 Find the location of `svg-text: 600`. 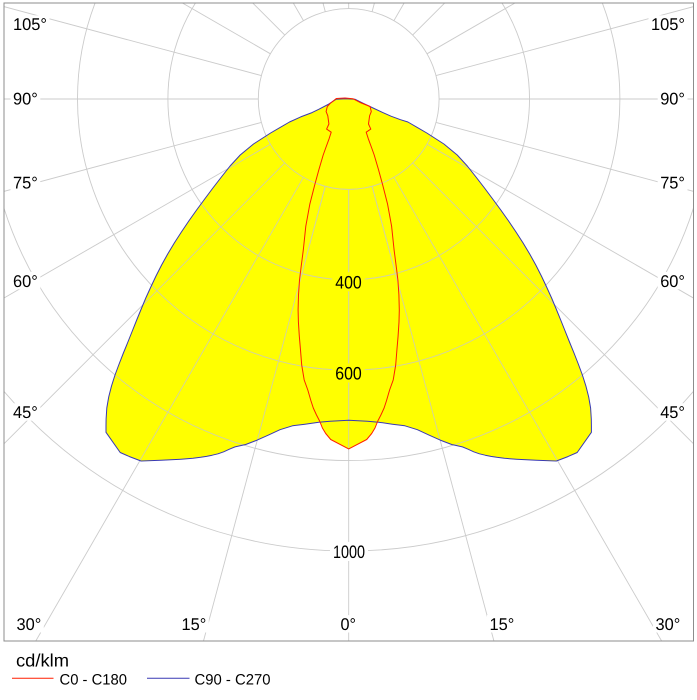

svg-text: 600 is located at coordinates (348, 374).